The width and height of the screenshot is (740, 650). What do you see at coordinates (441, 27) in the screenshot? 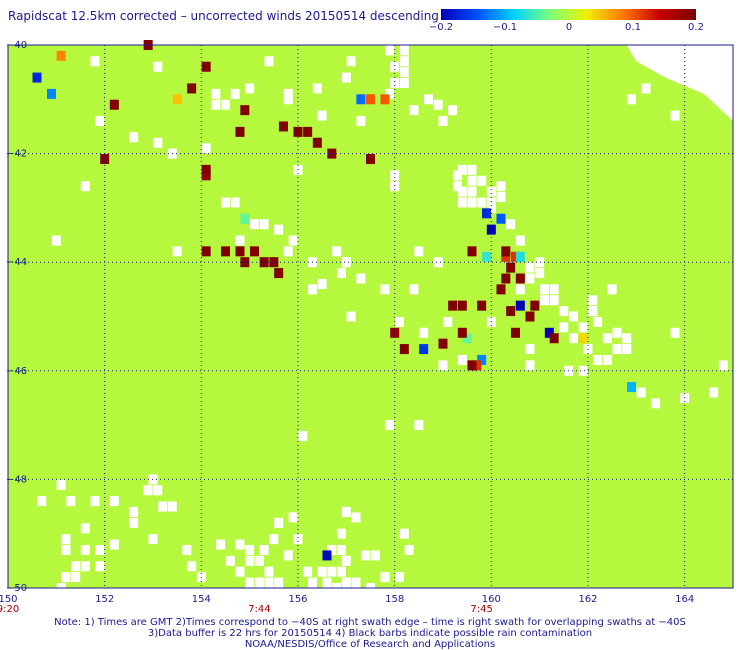
I see `colorbar-tick-label: −0.2` at bounding box center [441, 27].